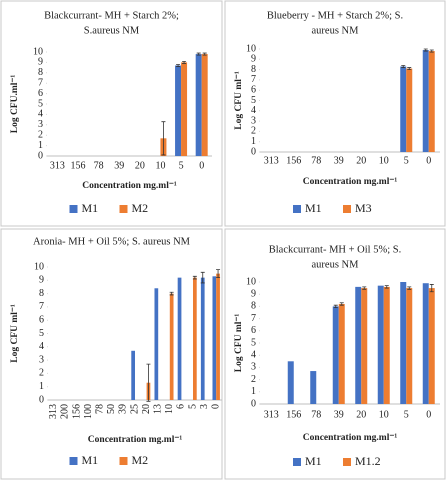  What do you see at coordinates (134, 409) in the screenshot?
I see `x-tick-label: 25` at bounding box center [134, 409].